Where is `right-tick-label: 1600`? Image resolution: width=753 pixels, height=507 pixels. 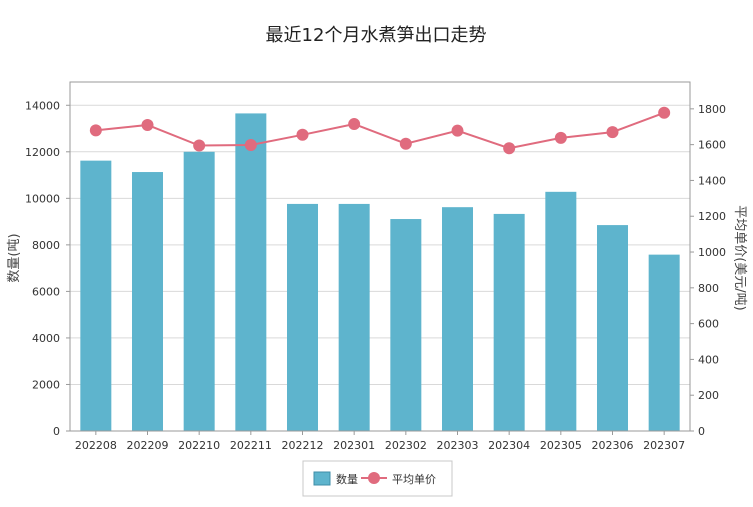
right-tick-label: 1600 is located at coordinates (712, 145).